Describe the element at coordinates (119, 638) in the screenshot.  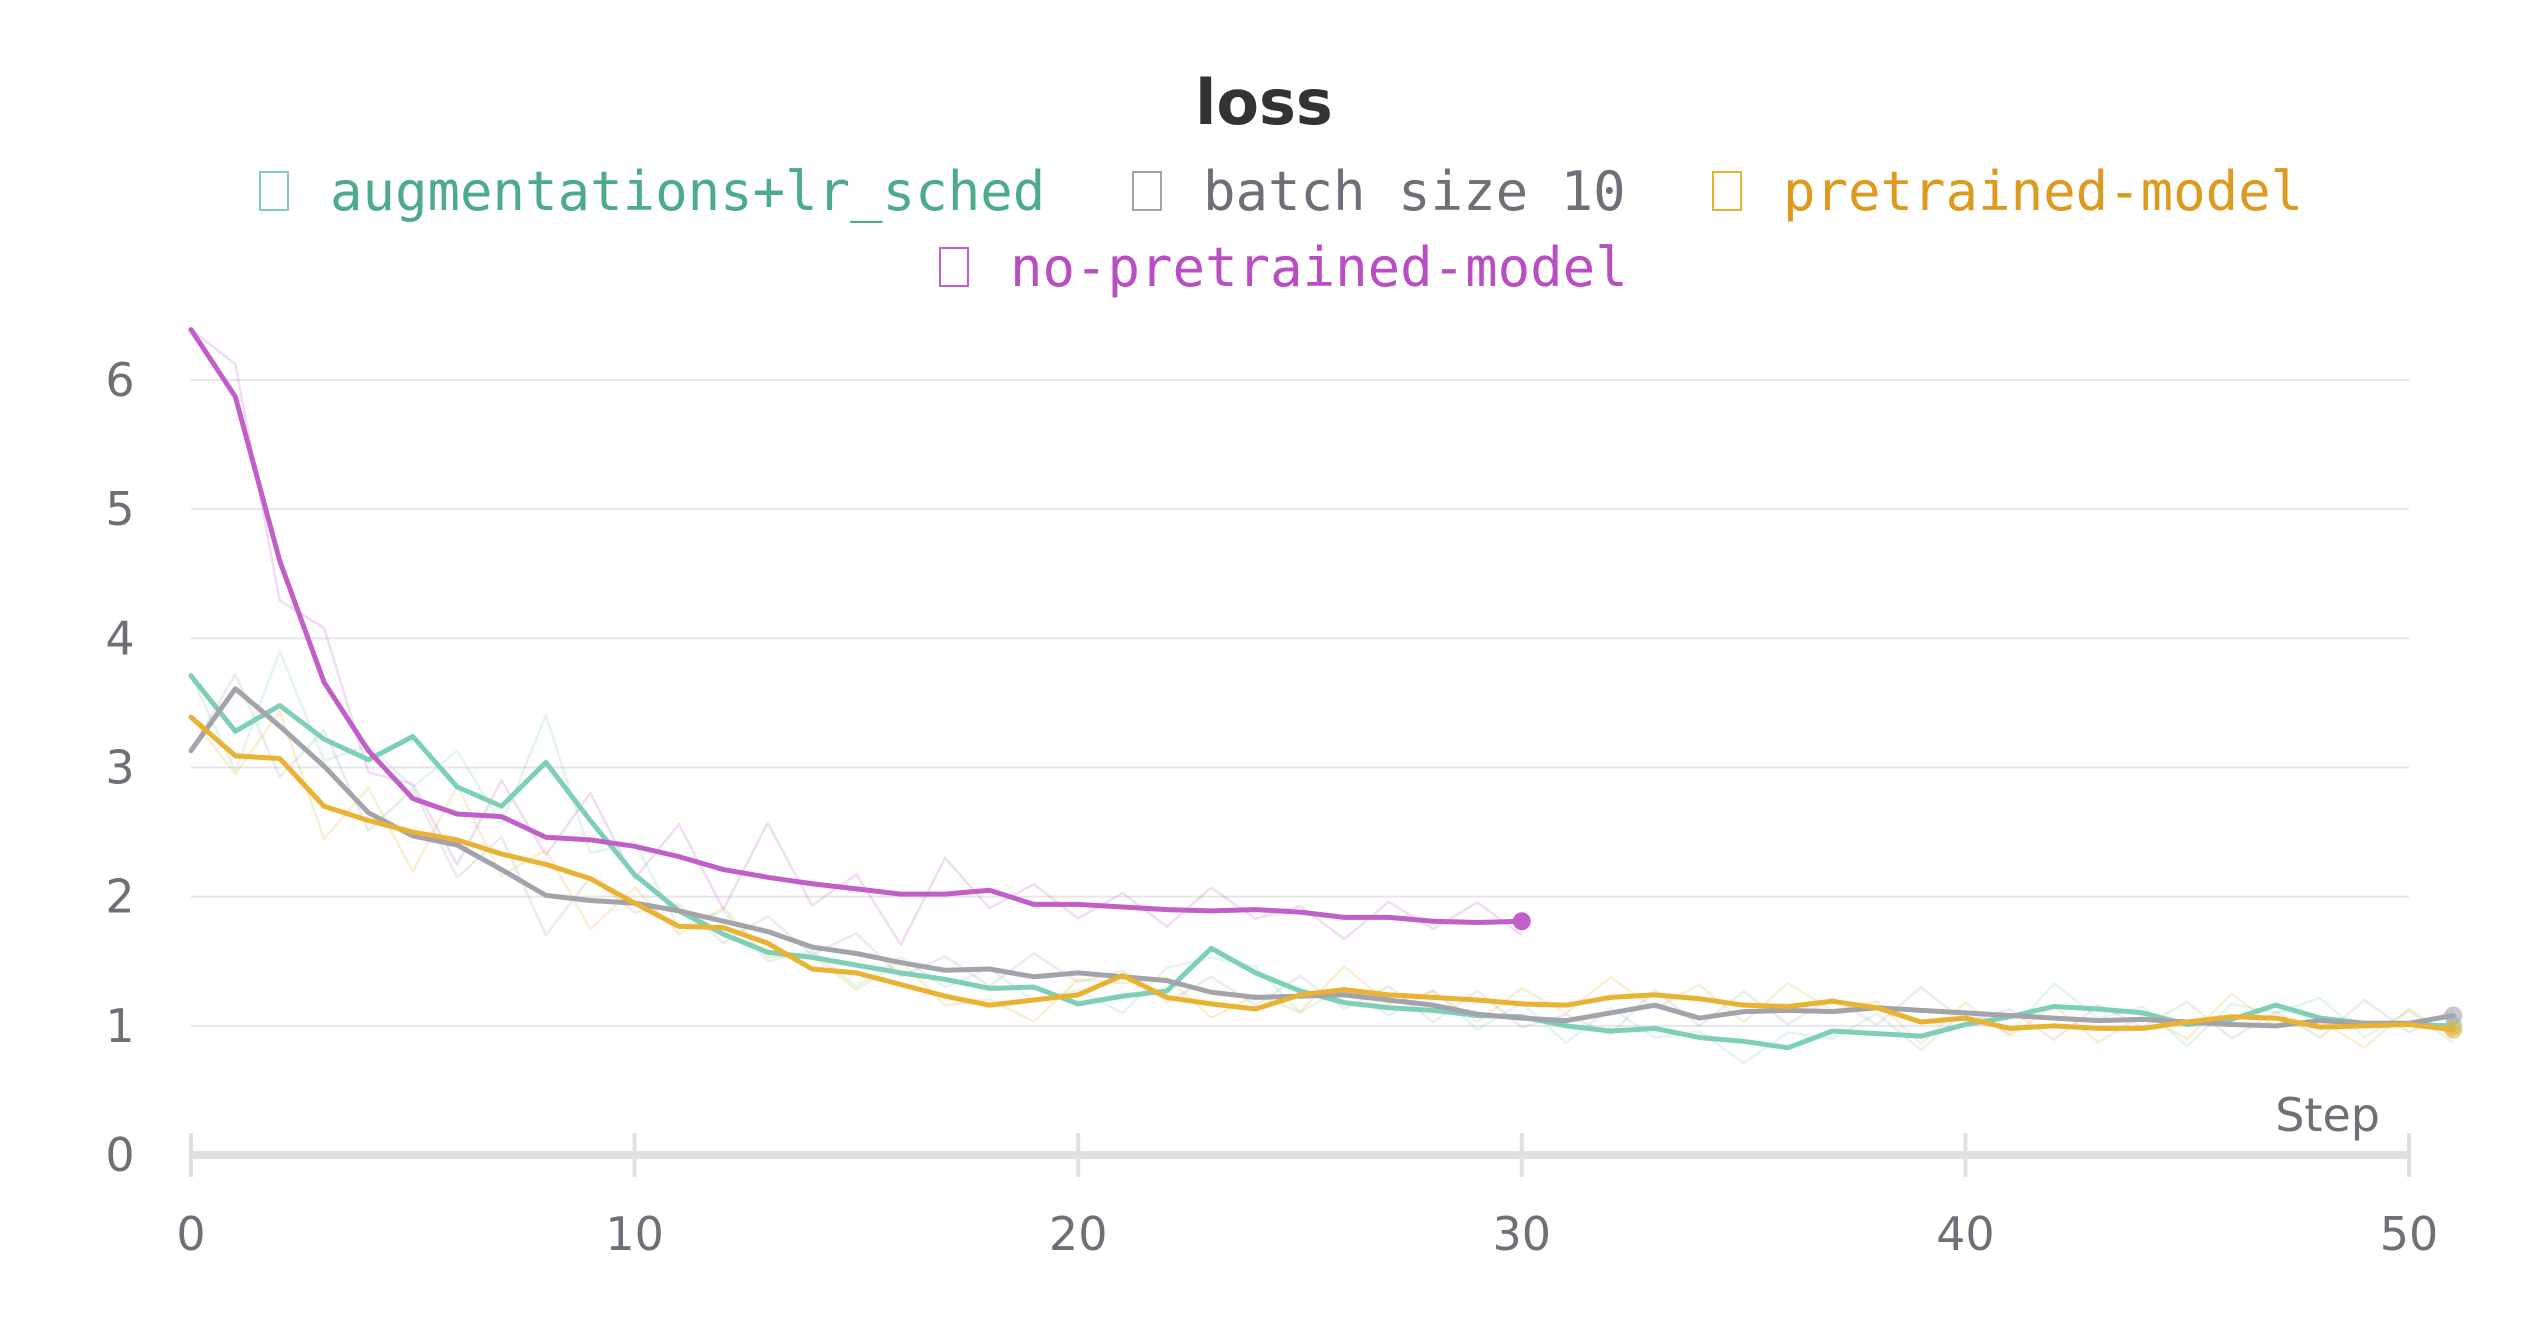
I see `y-tick-label: 4` at that location.